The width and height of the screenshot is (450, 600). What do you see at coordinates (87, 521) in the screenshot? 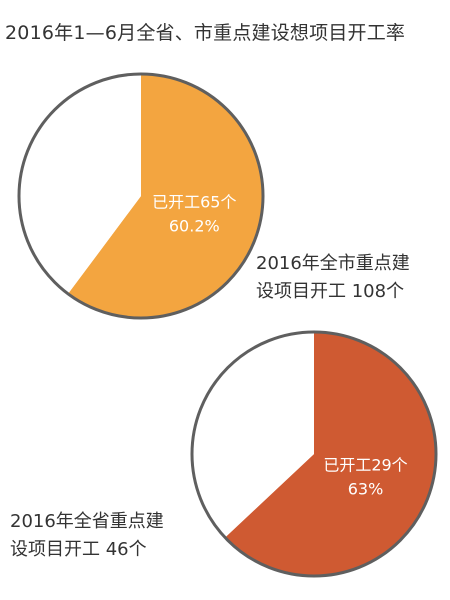
I see `pie-caption-province-line-1: 2016年全省重点建` at bounding box center [87, 521].